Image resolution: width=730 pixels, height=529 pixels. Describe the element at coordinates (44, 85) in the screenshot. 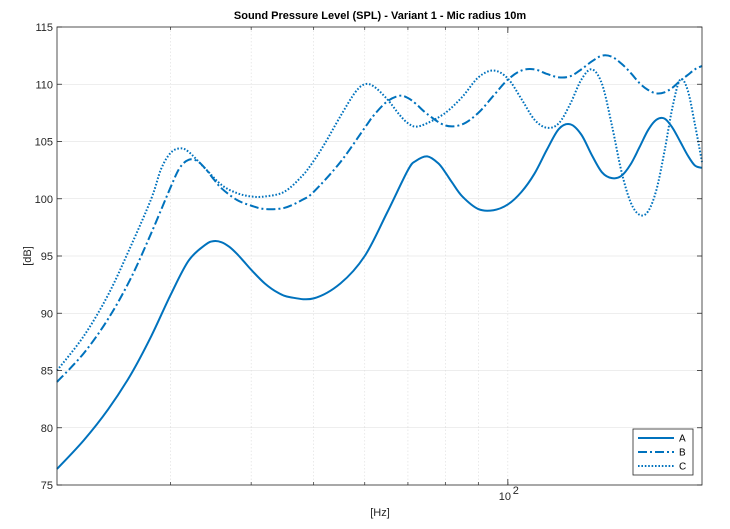

I see `y-tick-label: 110` at that location.